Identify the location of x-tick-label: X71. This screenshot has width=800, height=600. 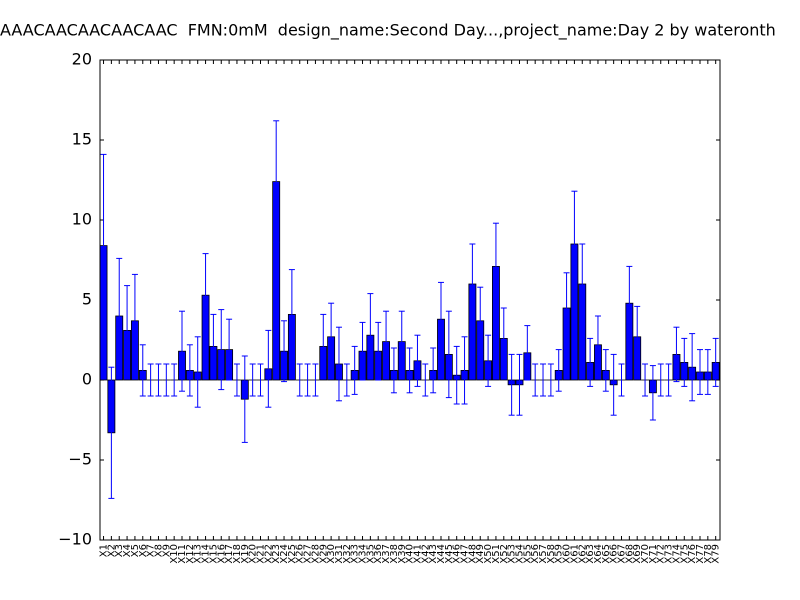
(653, 554).